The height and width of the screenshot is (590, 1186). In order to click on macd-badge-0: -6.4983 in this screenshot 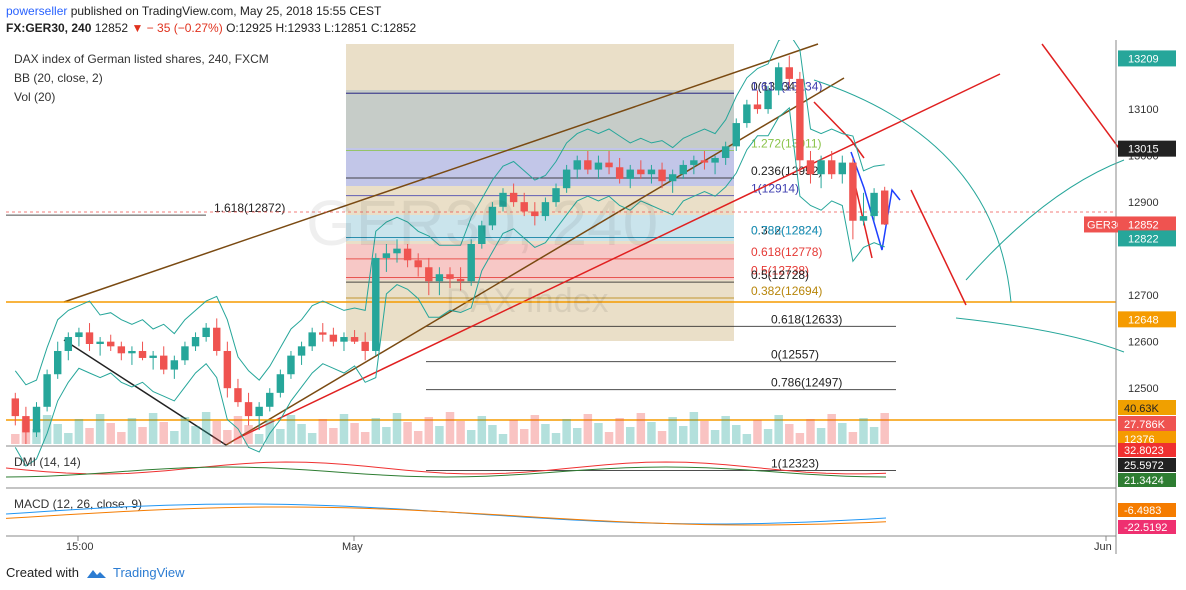, I will do `click(1142, 511)`.